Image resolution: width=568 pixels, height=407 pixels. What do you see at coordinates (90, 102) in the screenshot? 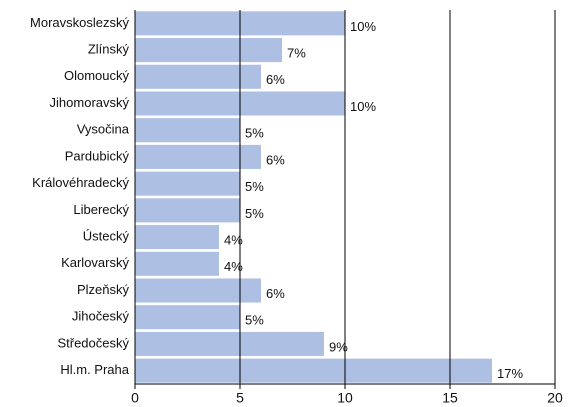
I see `y-tick-label: Jihomoravský` at bounding box center [90, 102].